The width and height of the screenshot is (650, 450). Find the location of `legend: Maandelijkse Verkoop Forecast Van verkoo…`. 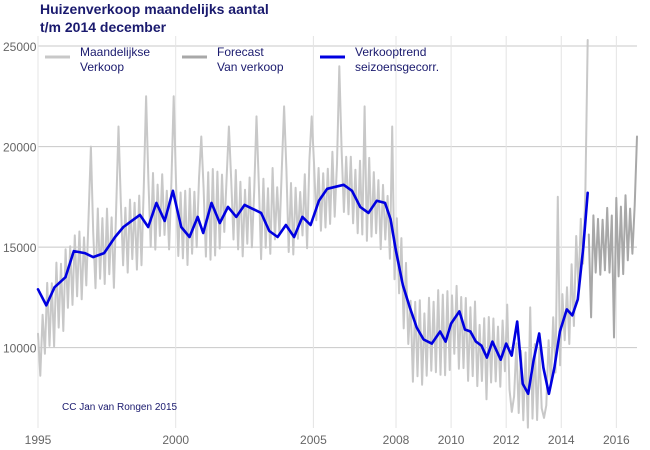

legend: Maandelijkse Verkoop Forecast Van verkoo… is located at coordinates (242, 59).